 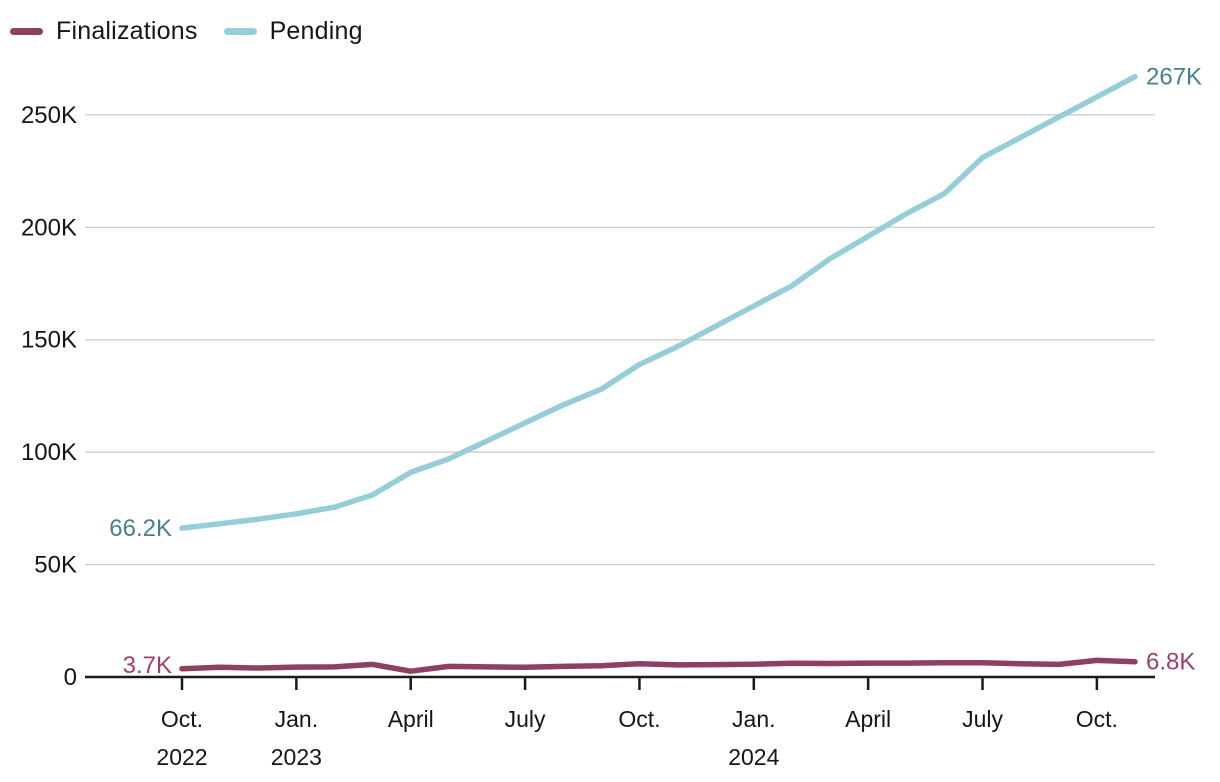 I want to click on x-tick-year-label: 2023, so click(x=296, y=757).